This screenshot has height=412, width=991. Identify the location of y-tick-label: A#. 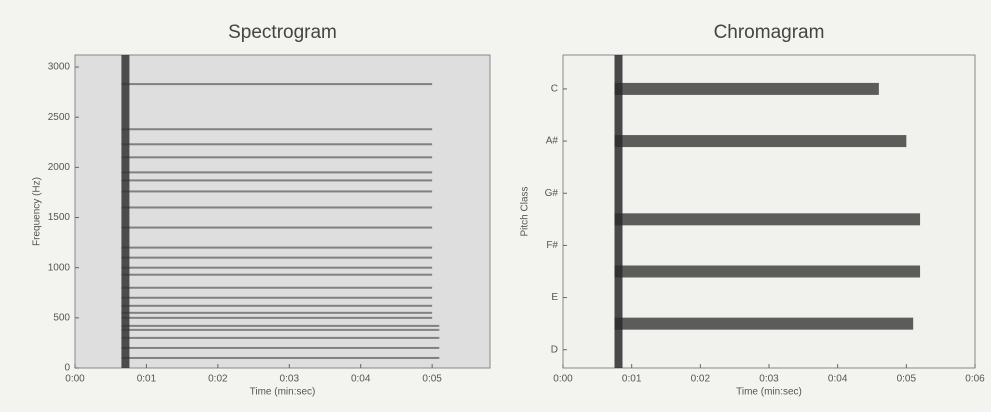
(552, 141).